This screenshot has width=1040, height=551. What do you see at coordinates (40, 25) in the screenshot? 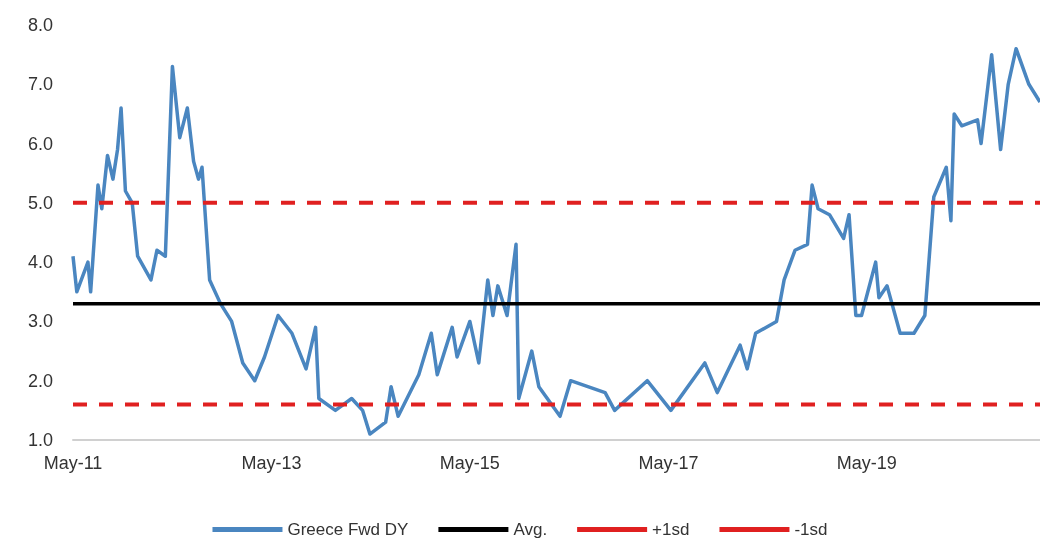
I see `y-tick-label: 8.0` at bounding box center [40, 25].